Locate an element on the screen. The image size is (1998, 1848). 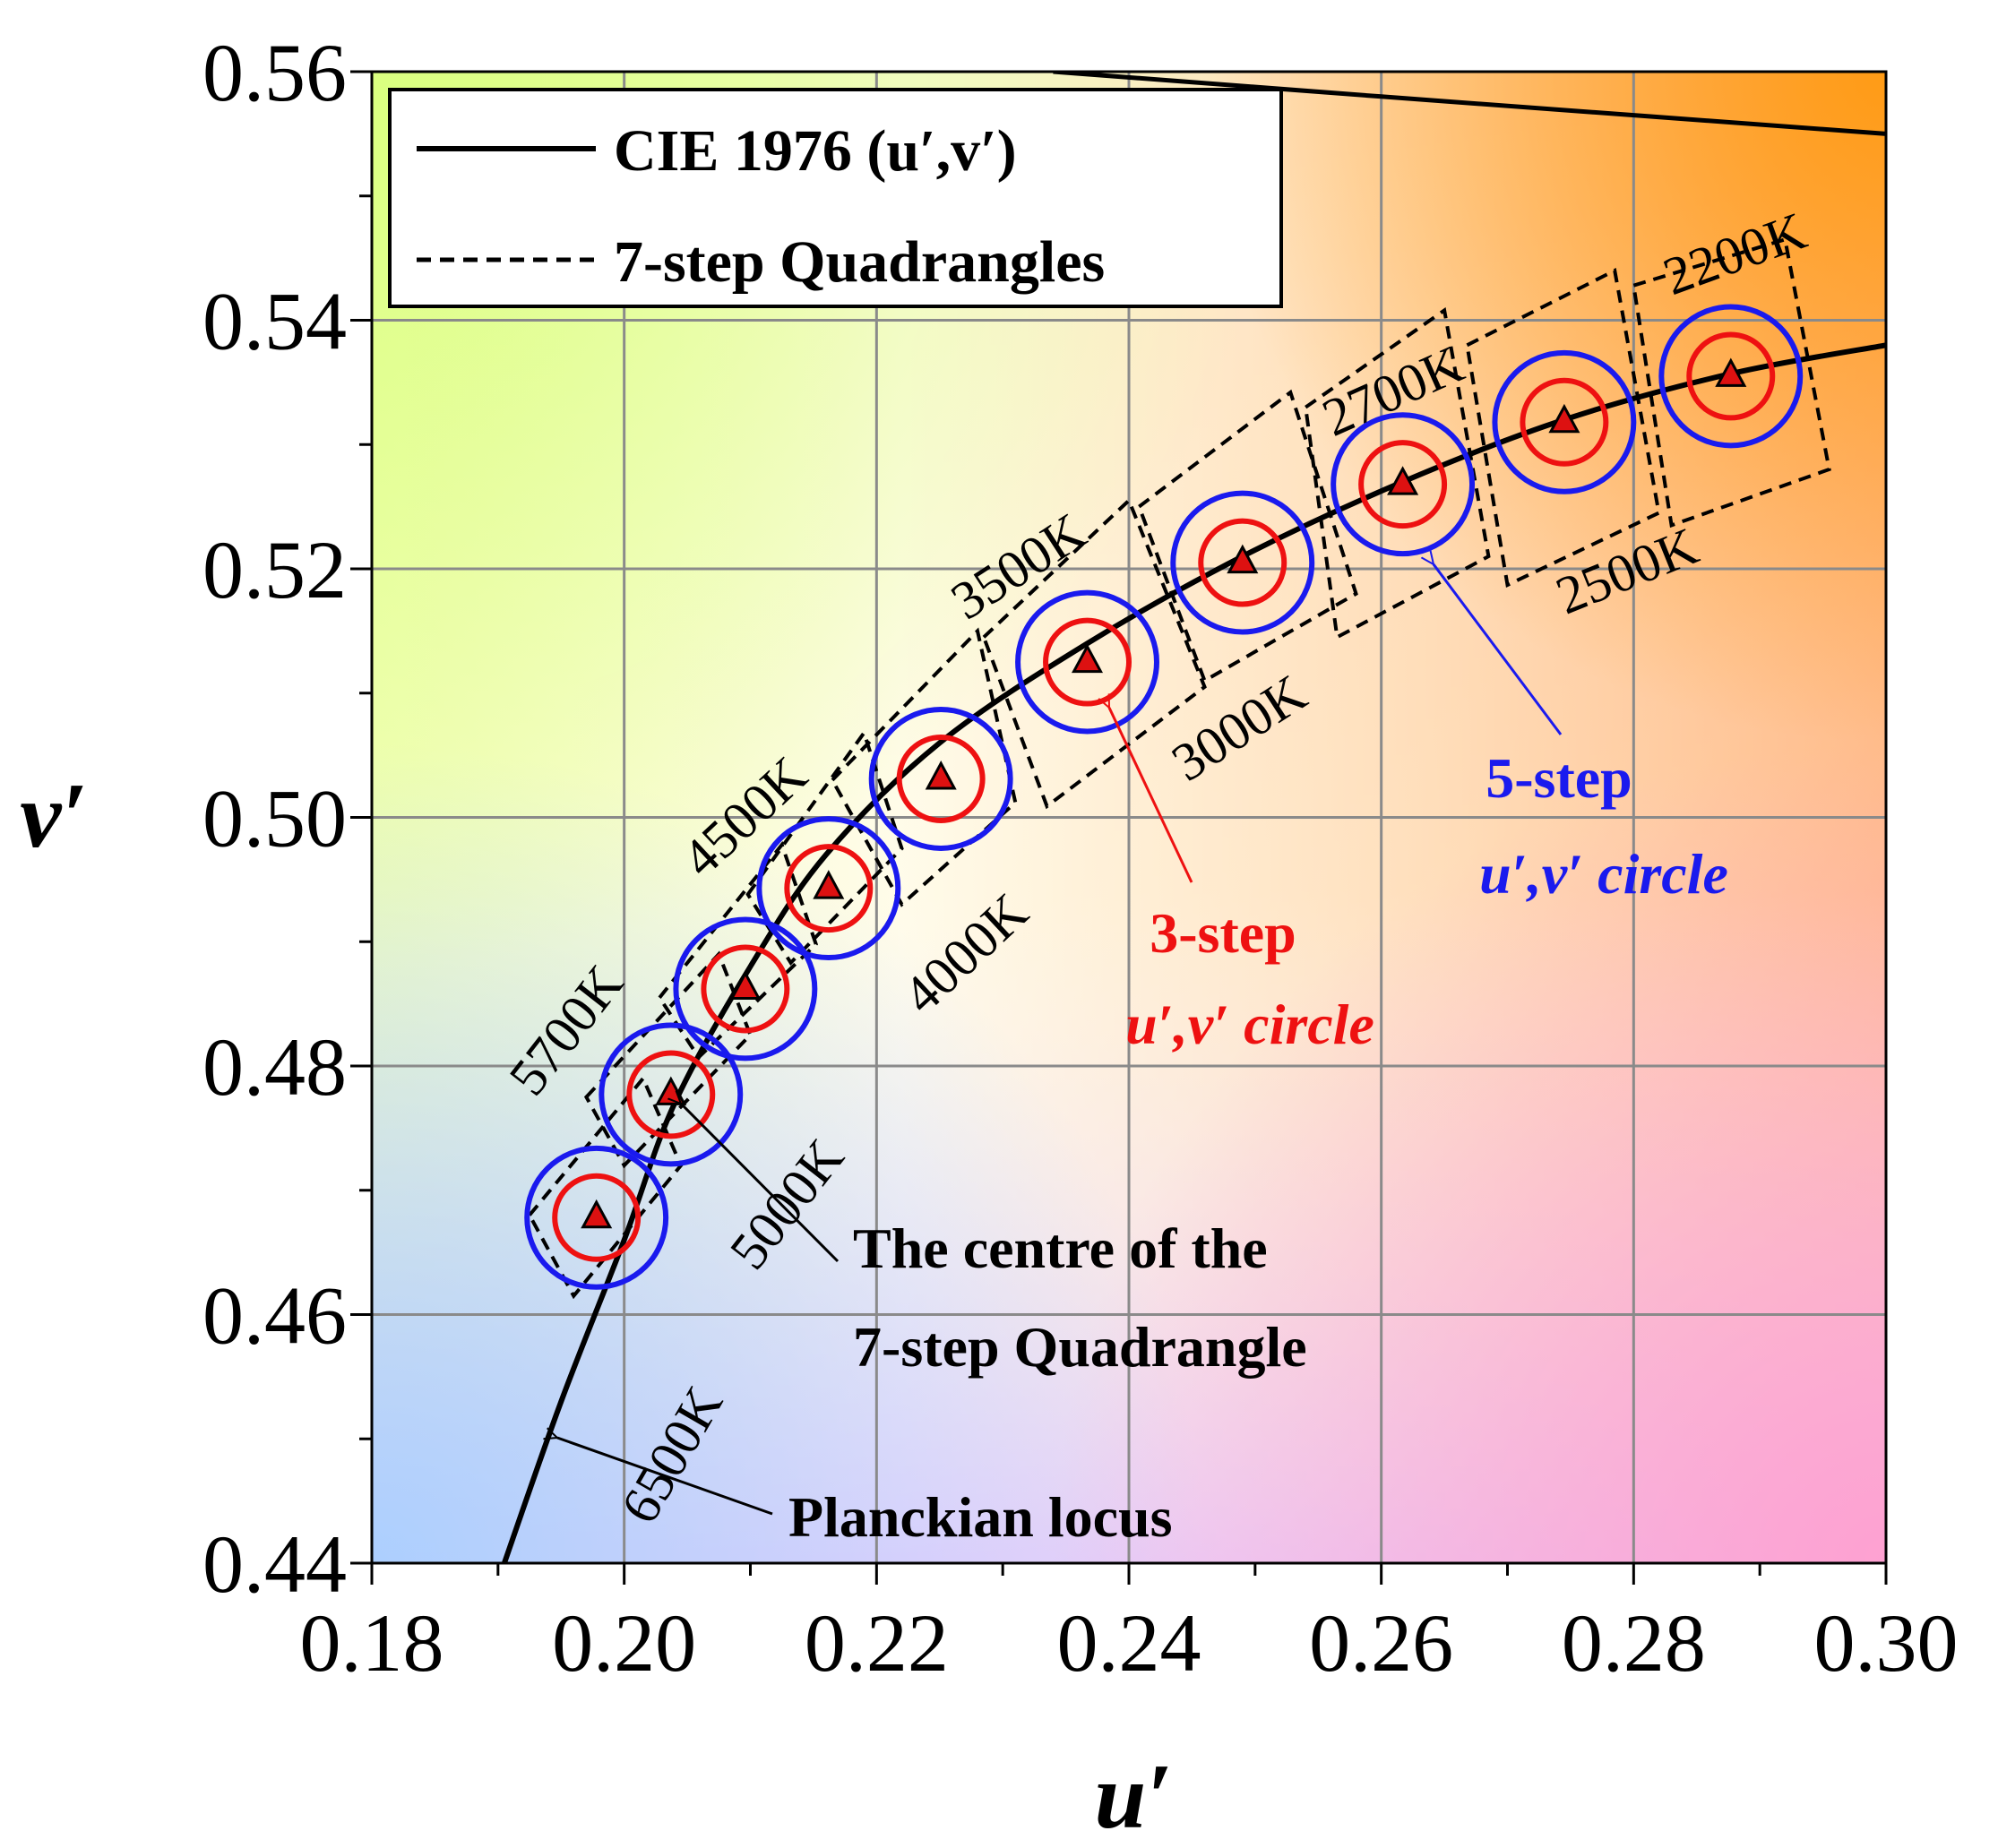
five-step-arrow is located at coordinates (1498, 649).